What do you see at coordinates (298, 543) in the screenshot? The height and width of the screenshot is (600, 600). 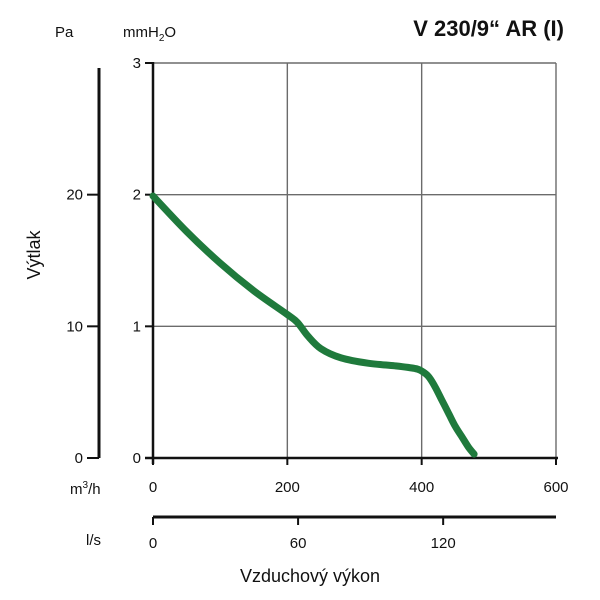 I see `ls-tick-label: 60` at bounding box center [298, 543].